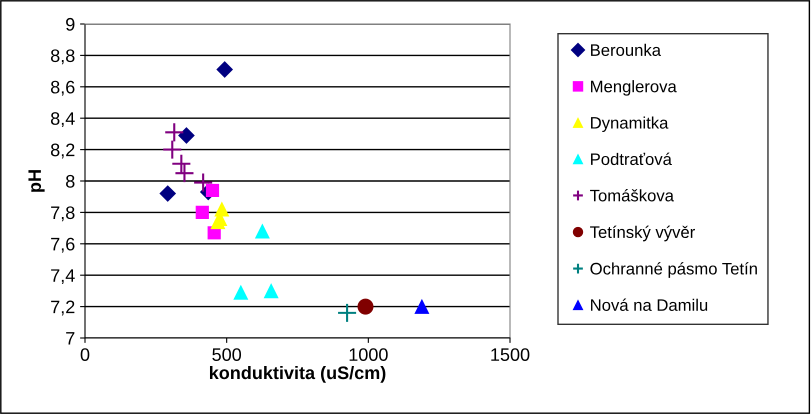 Image resolution: width=811 pixels, height=414 pixels. What do you see at coordinates (369, 354) in the screenshot?
I see `x-tick-label: 1000` at bounding box center [369, 354].